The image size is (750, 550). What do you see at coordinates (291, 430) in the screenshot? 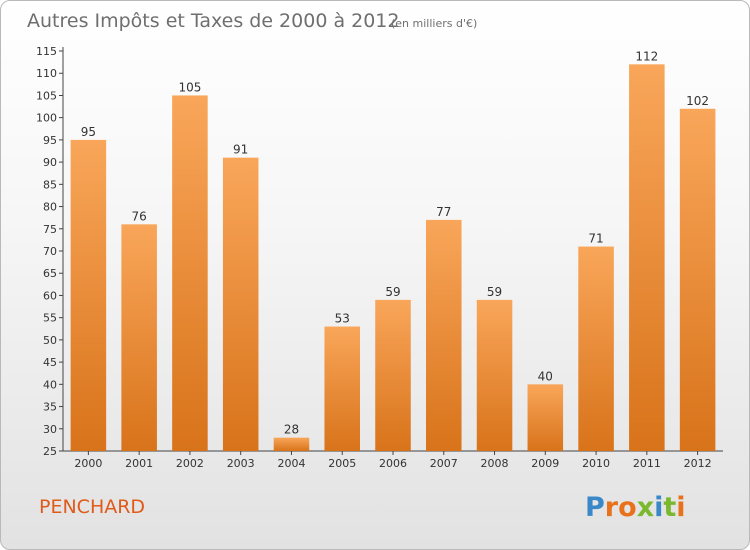
I see `data-label: 28` at bounding box center [291, 430].